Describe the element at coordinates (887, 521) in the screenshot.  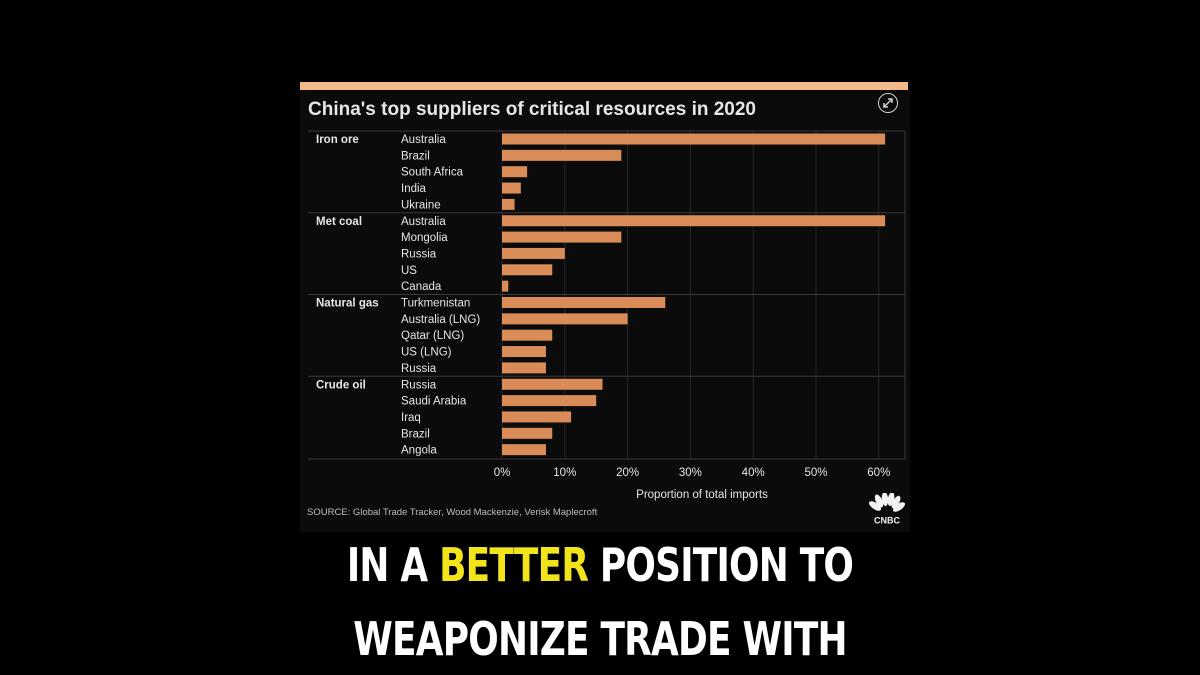
I see `logo-text: CNBC` at that location.